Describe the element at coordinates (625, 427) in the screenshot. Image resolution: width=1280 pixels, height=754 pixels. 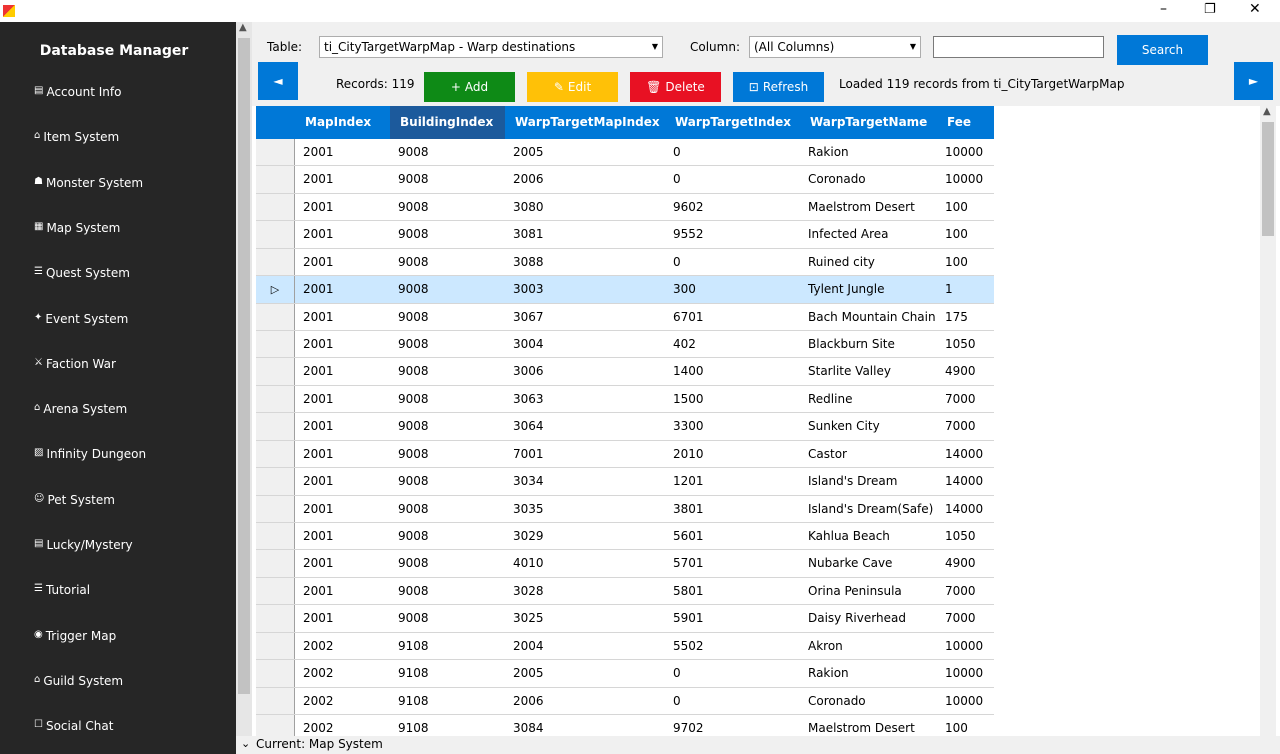
I see `grid-row: 2001 9008 3064 3300 Sunken City 7000` at that location.